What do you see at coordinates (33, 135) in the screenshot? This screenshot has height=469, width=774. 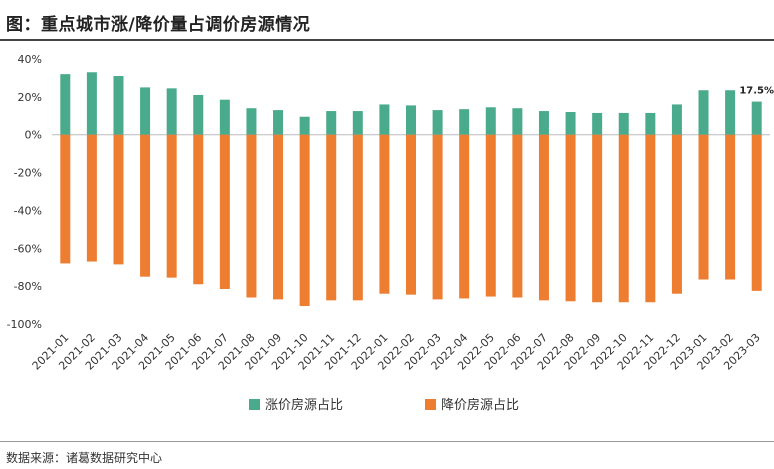 I see `y-tick-label: 0%` at bounding box center [33, 135].